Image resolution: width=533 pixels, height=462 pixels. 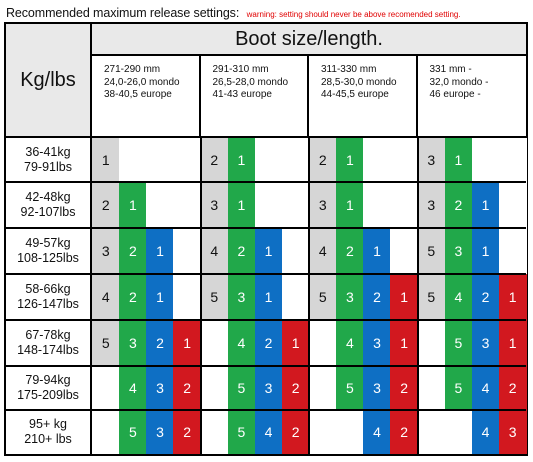 I want to click on weight-lbs: 148-174lbs, so click(x=48, y=350).